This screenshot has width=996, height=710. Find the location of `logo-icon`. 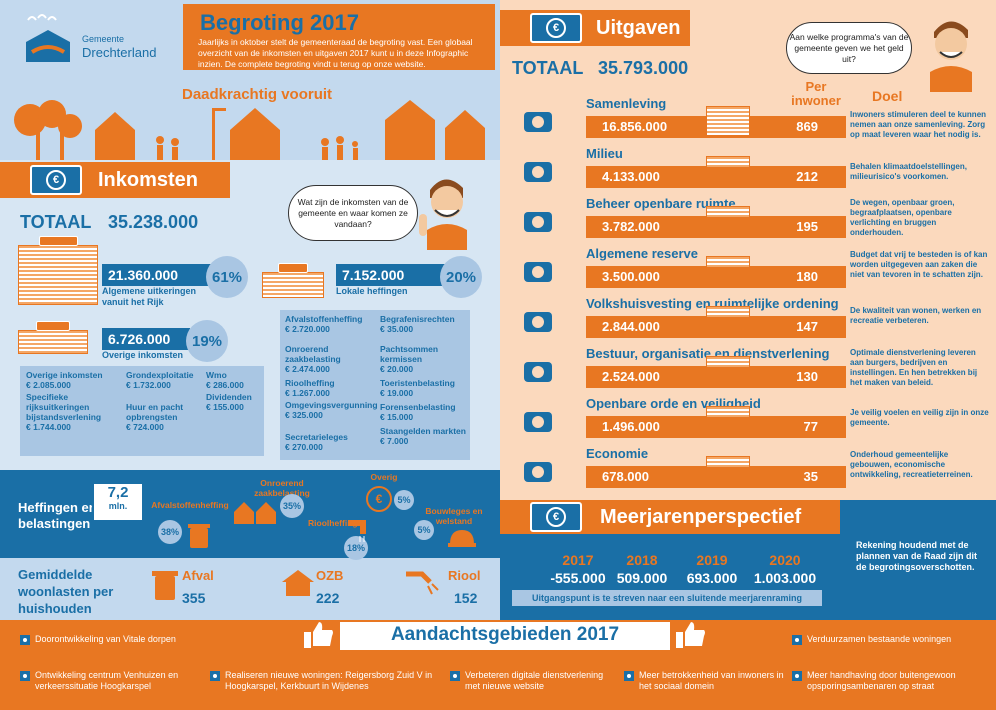

logo-icon is located at coordinates (48, 42).